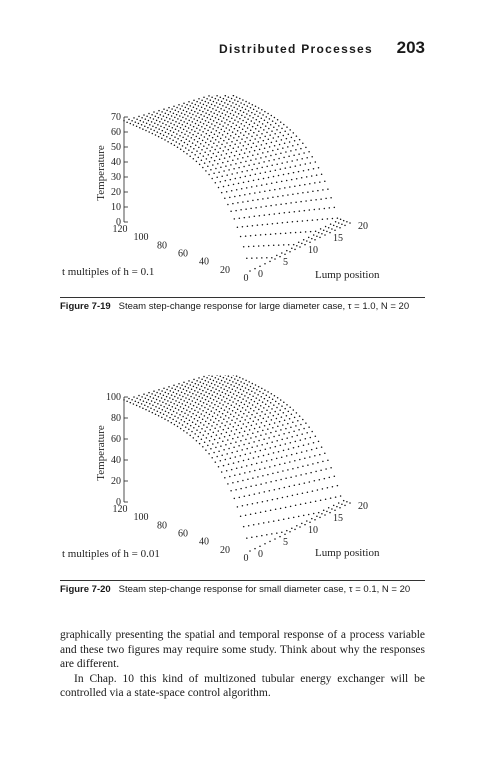 The width and height of the screenshot is (480, 757). I want to click on t-tick-label: 80, so click(162, 245).